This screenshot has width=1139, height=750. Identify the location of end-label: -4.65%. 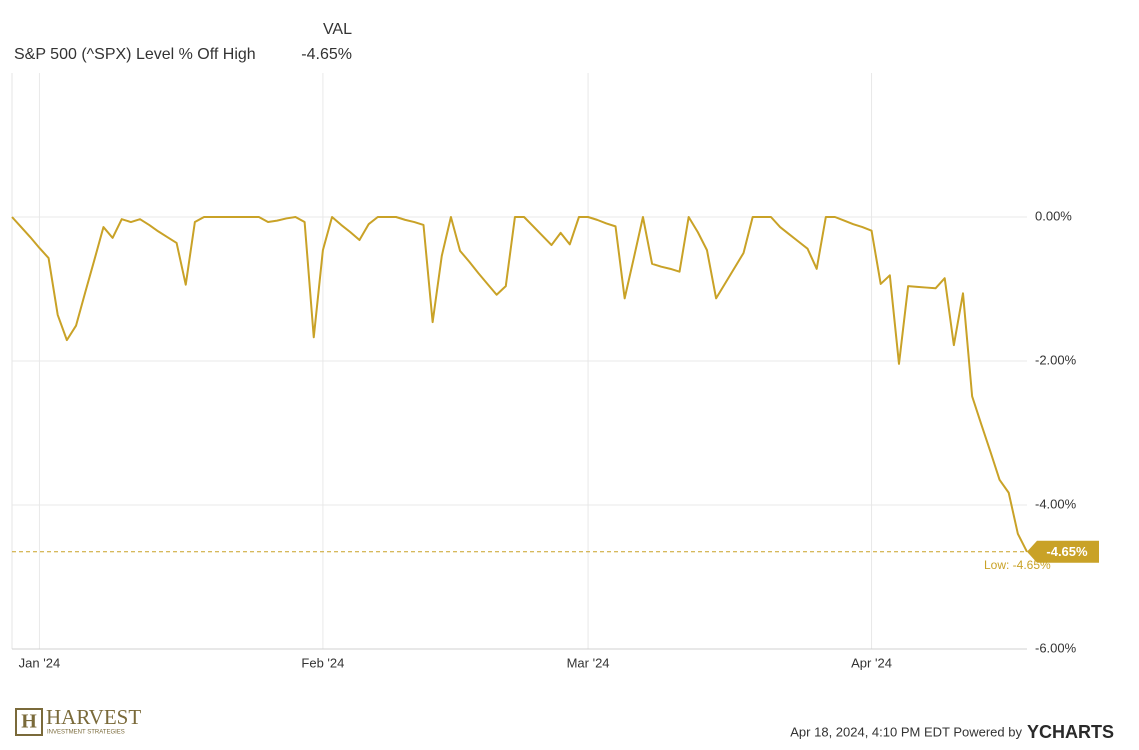
(1067, 551).